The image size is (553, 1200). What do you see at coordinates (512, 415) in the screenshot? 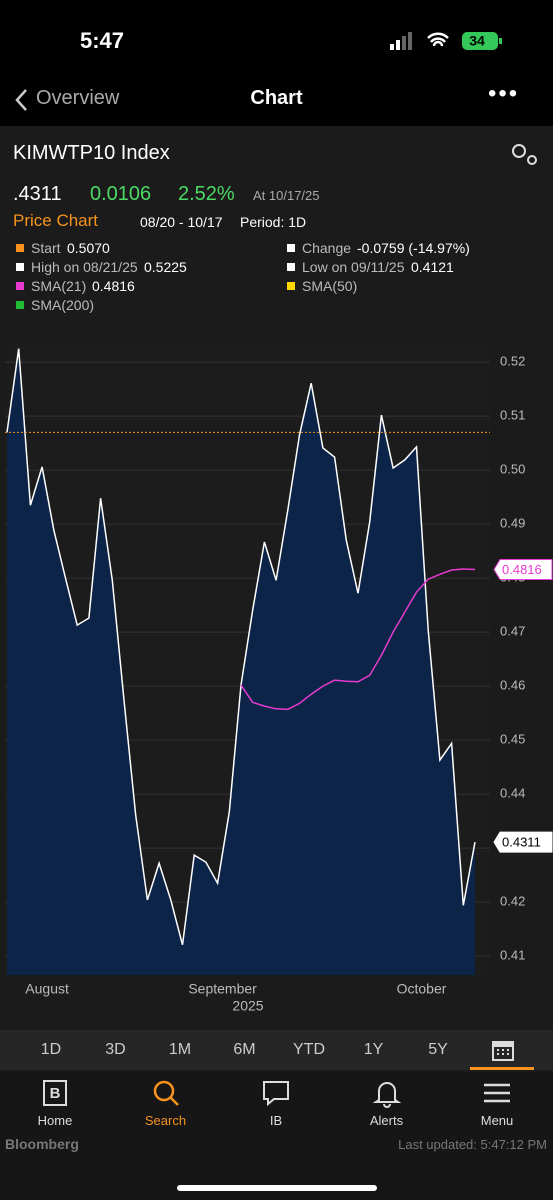
I see `y-tick-label: 0.51` at bounding box center [512, 415].